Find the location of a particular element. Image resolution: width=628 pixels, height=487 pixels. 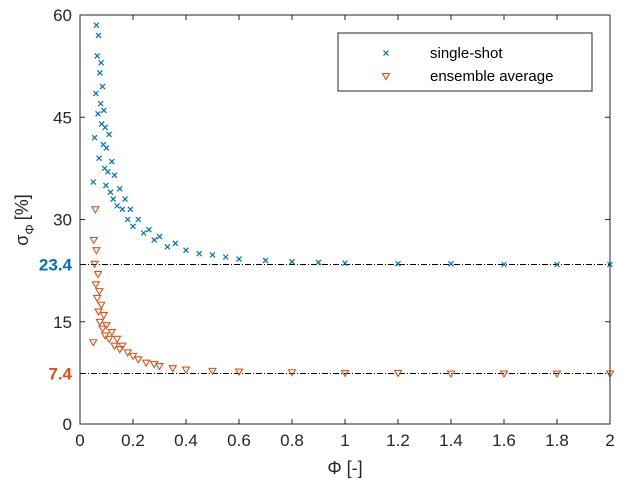

x-tick-label: 0 is located at coordinates (79, 440).